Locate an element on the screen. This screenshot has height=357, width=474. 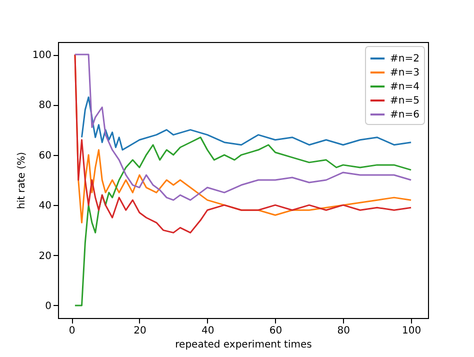
legend-label: #n=6 is located at coordinates (405, 115).